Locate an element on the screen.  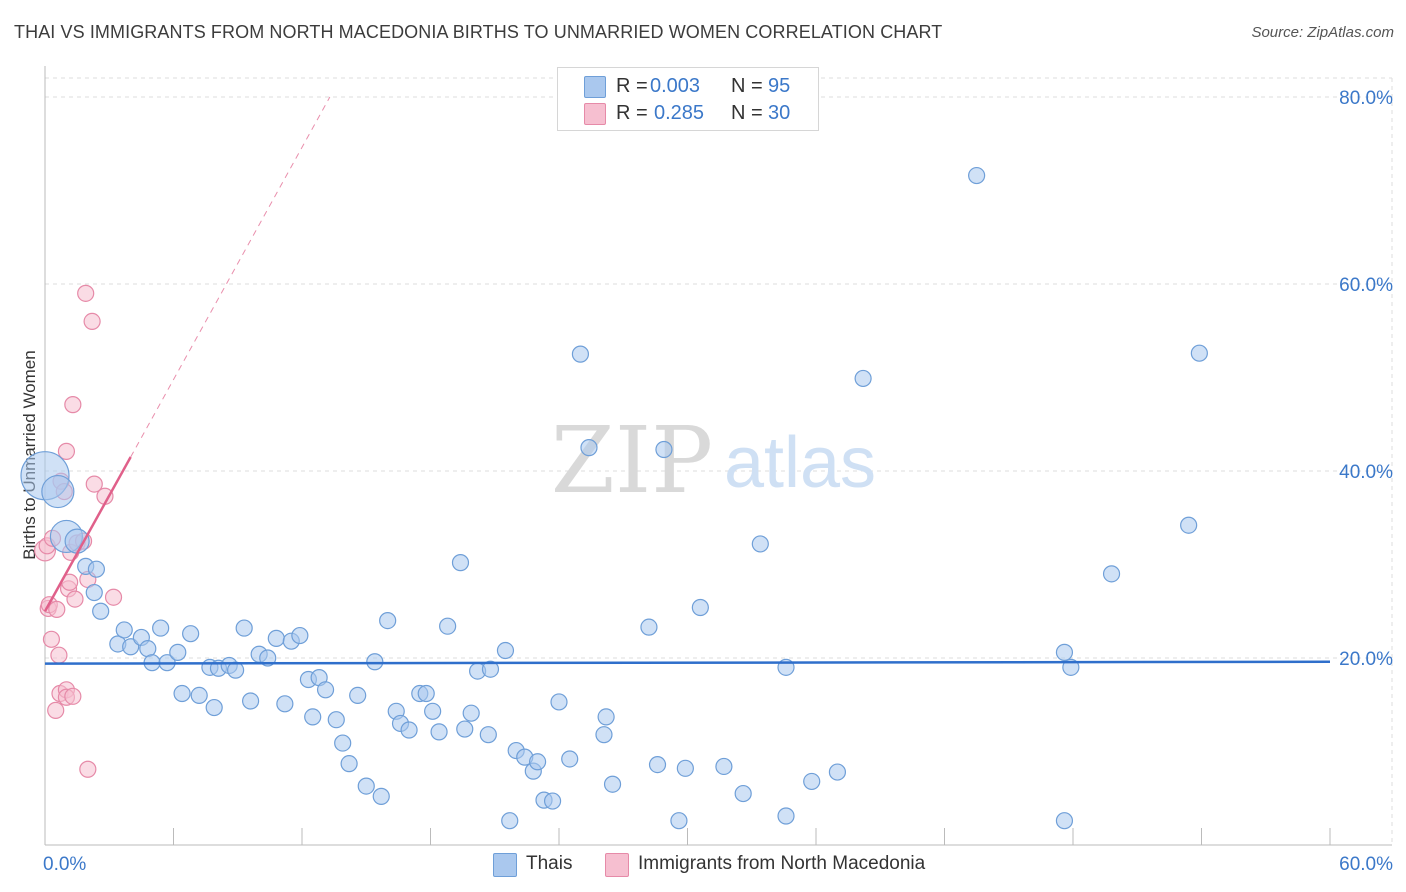
x-tick-label: 60.0% is located at coordinates (1366, 864).